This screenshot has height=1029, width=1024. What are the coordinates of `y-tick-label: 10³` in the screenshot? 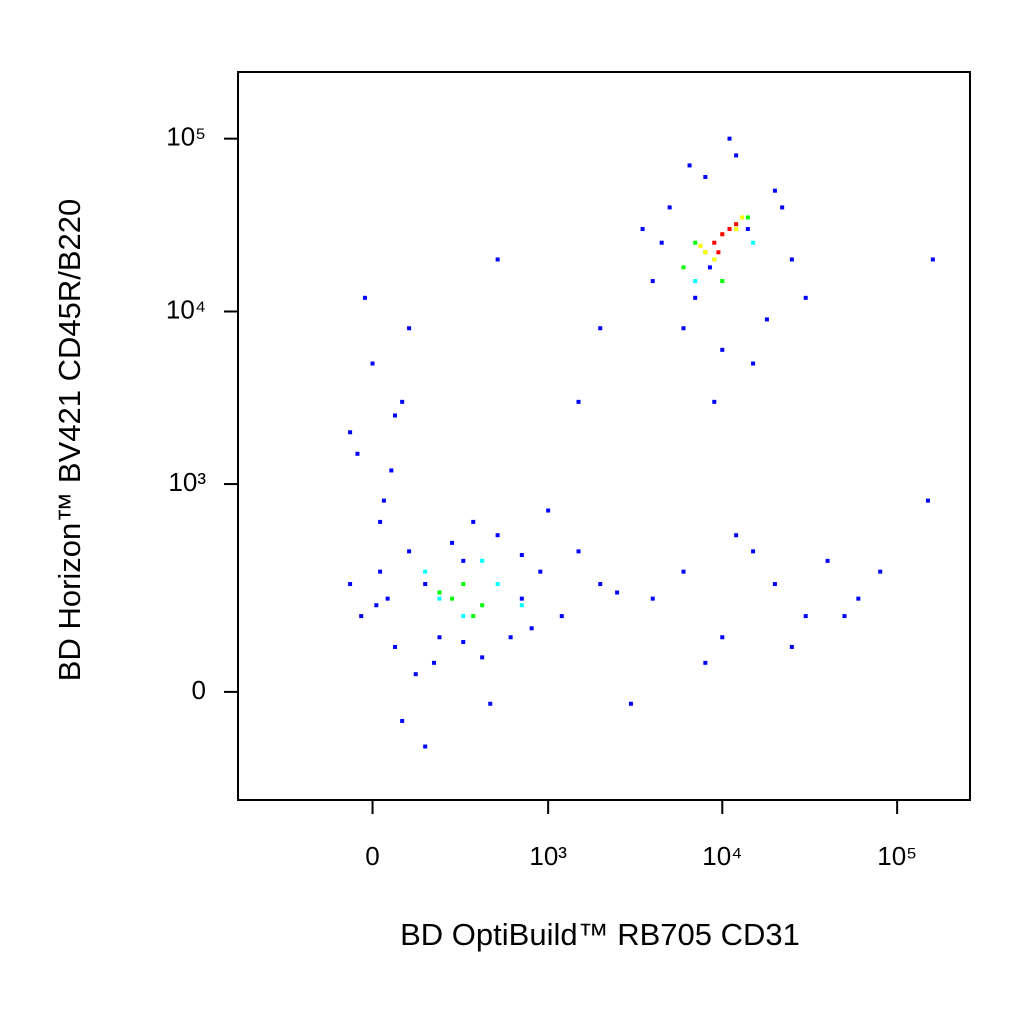 It's located at (187, 482).